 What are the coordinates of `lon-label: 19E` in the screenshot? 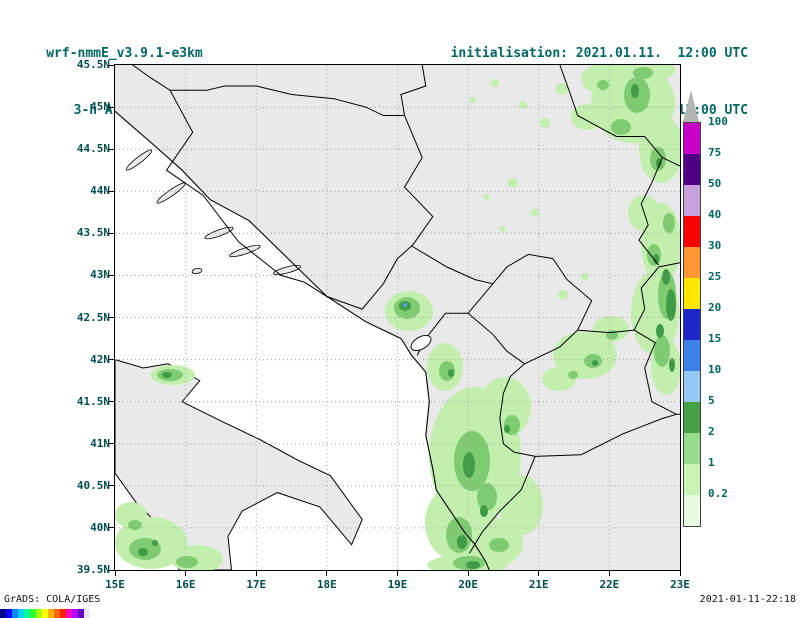 It's located at (397, 584).